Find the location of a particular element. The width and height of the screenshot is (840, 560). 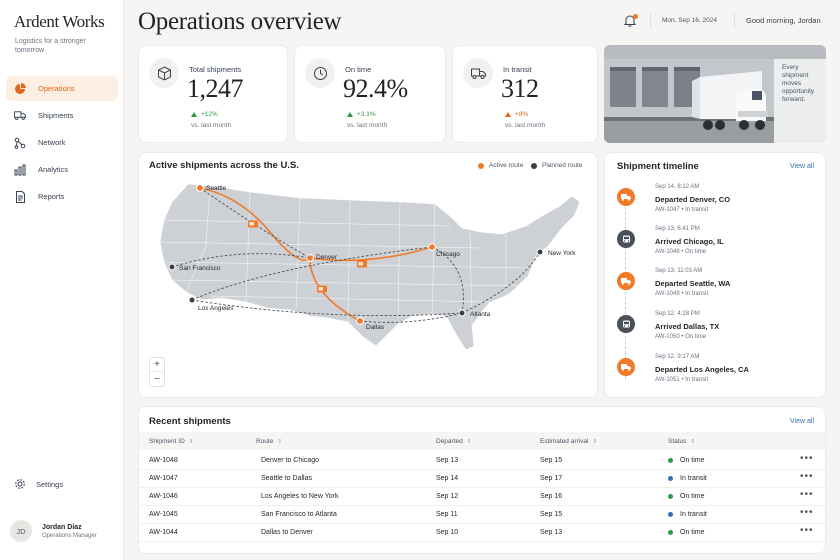

cell-departed: Sep 11 is located at coordinates (447, 514).